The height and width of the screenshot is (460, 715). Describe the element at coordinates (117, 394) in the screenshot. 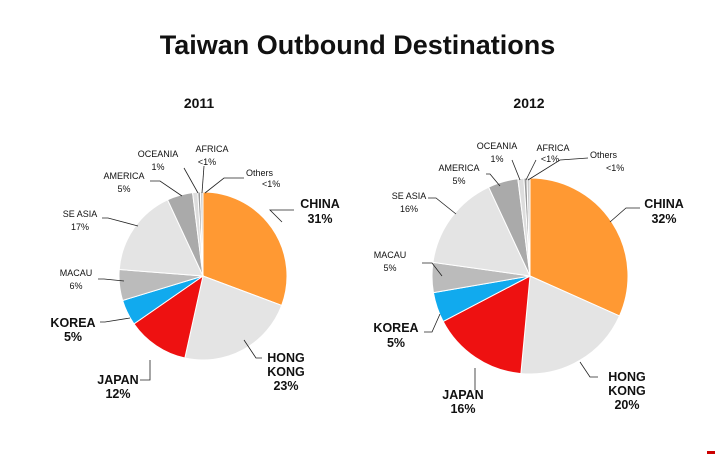

I see `slice-value-japan: 12%` at that location.